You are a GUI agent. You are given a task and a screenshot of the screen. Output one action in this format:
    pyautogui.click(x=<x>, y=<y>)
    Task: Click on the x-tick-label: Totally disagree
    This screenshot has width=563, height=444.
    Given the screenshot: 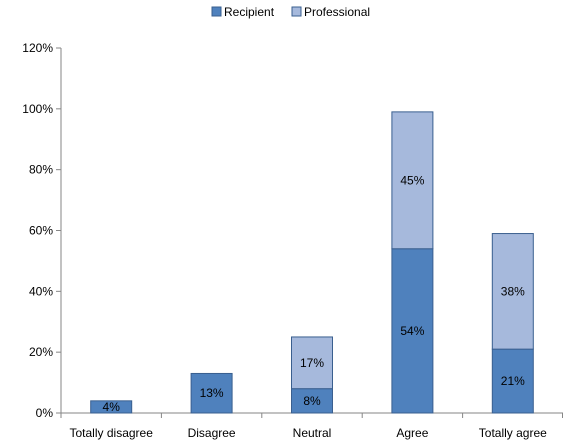 What is the action you would take?
    pyautogui.click(x=112, y=433)
    